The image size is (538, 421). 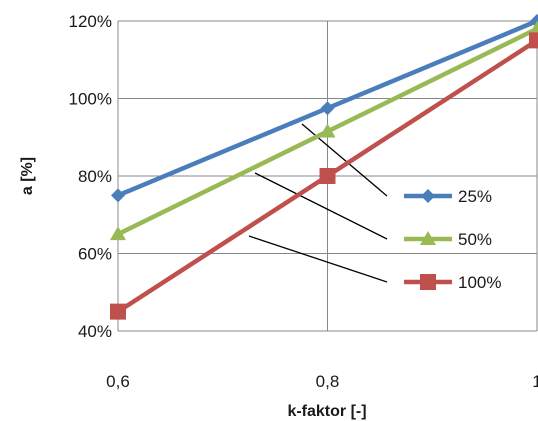 What do you see at coordinates (479, 282) in the screenshot?
I see `legend-label: 100%` at bounding box center [479, 282].